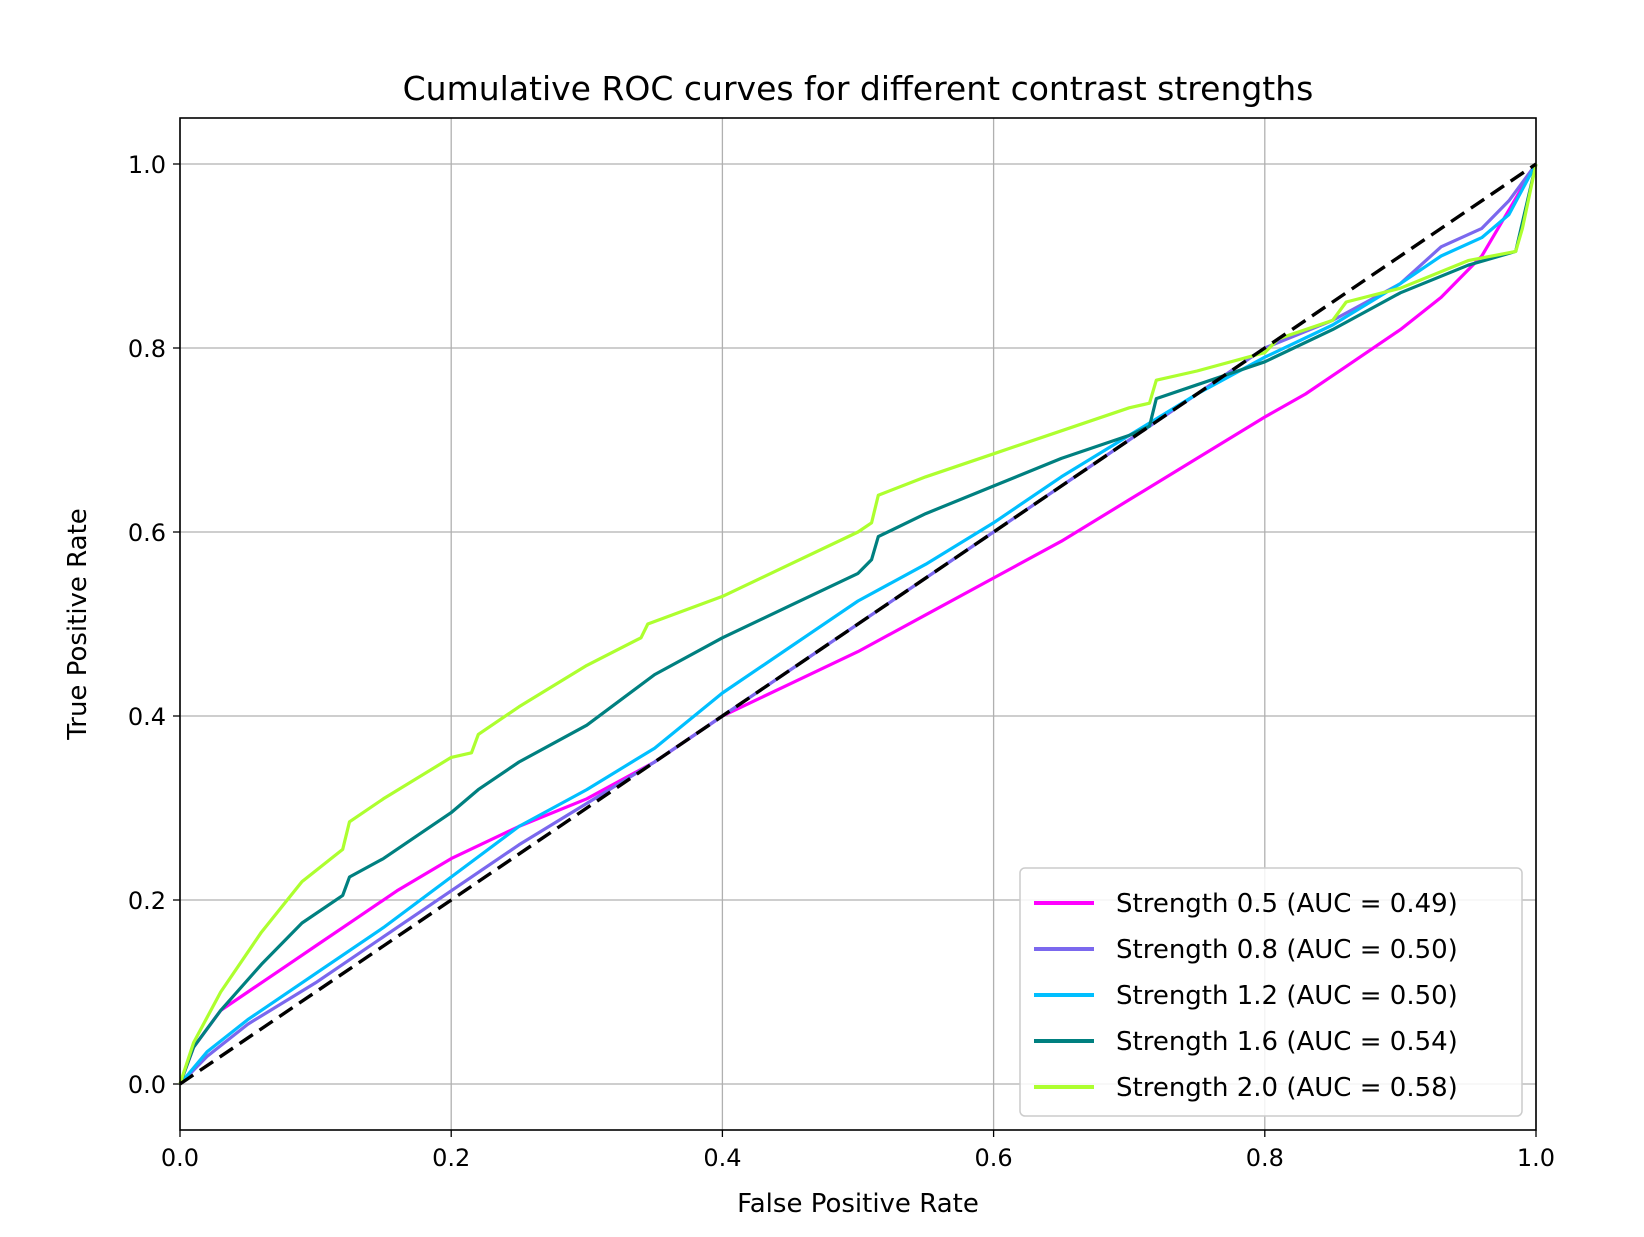 The height and width of the screenshot is (1237, 1644). What do you see at coordinates (147, 717) in the screenshot?
I see `y-tick-label: 0.4` at bounding box center [147, 717].